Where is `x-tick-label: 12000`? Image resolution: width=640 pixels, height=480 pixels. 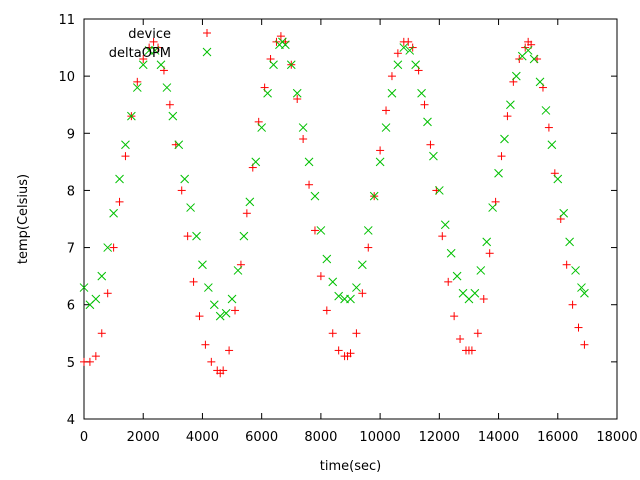
x-tick-label: 12000 is located at coordinates (439, 437).